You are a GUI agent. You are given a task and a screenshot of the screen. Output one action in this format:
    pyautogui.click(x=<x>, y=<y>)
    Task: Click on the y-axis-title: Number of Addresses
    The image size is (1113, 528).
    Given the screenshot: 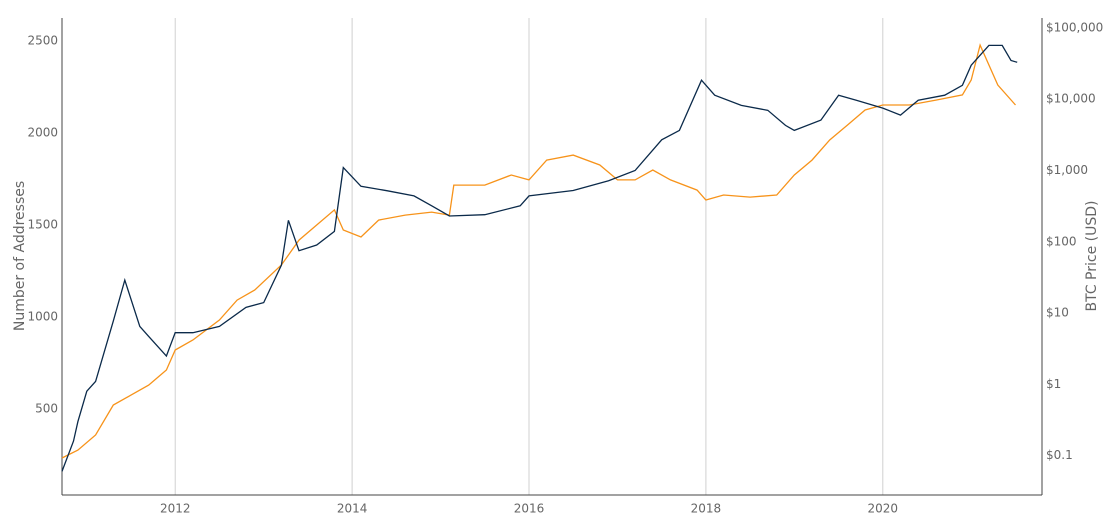 What is the action you would take?
    pyautogui.click(x=20, y=256)
    